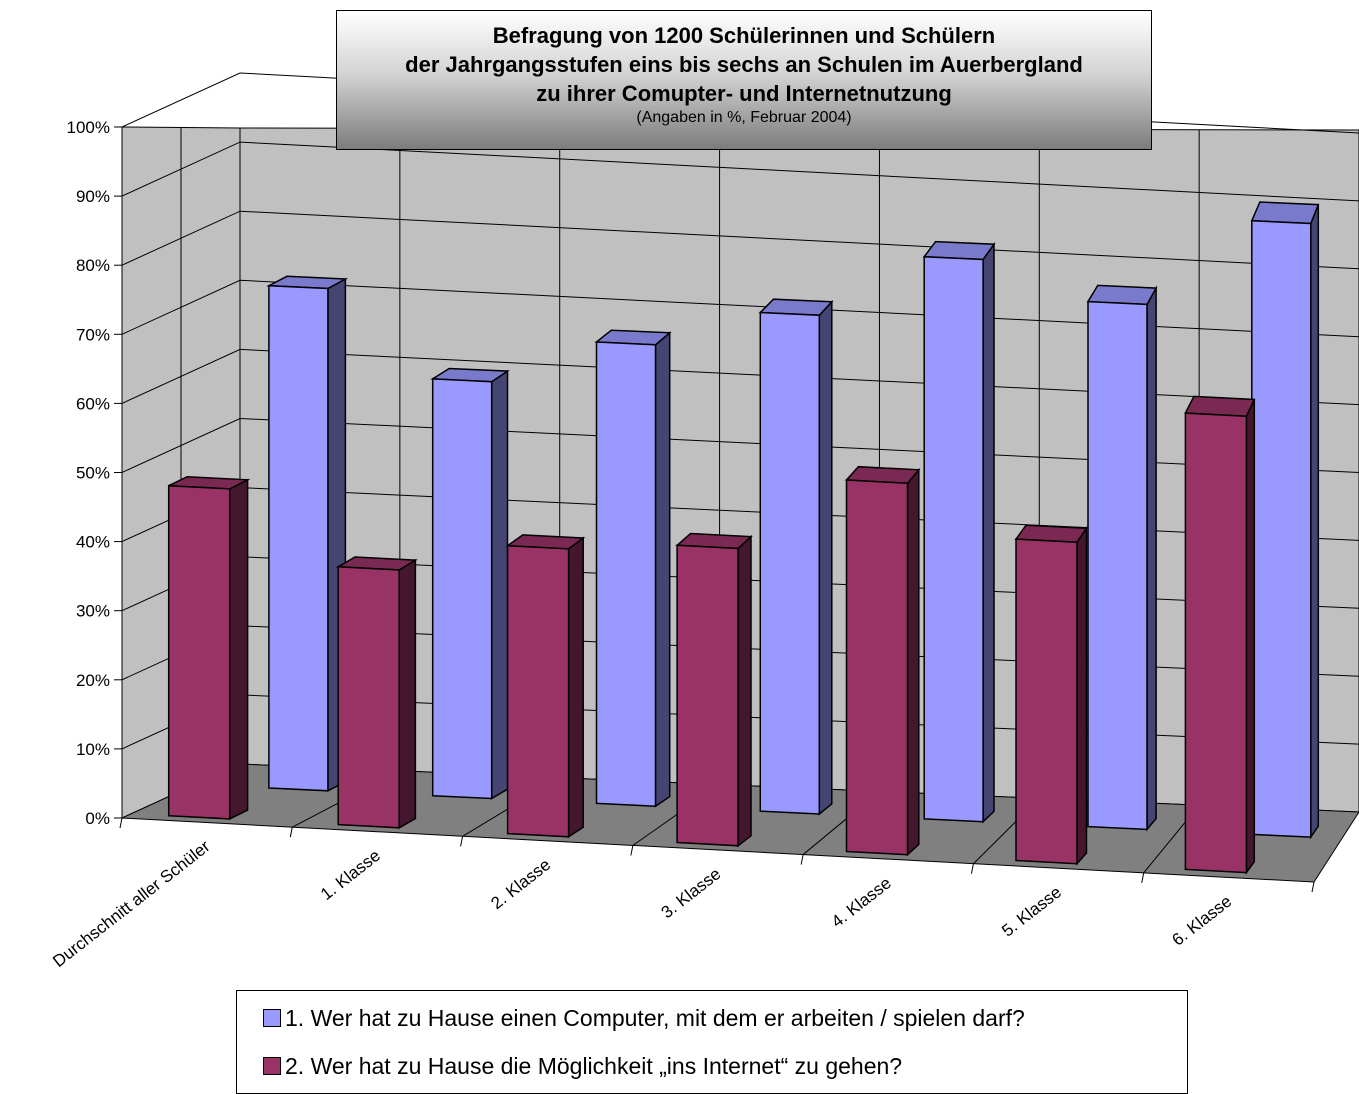  I want to click on y-tick-label: 80%, so click(93, 265).